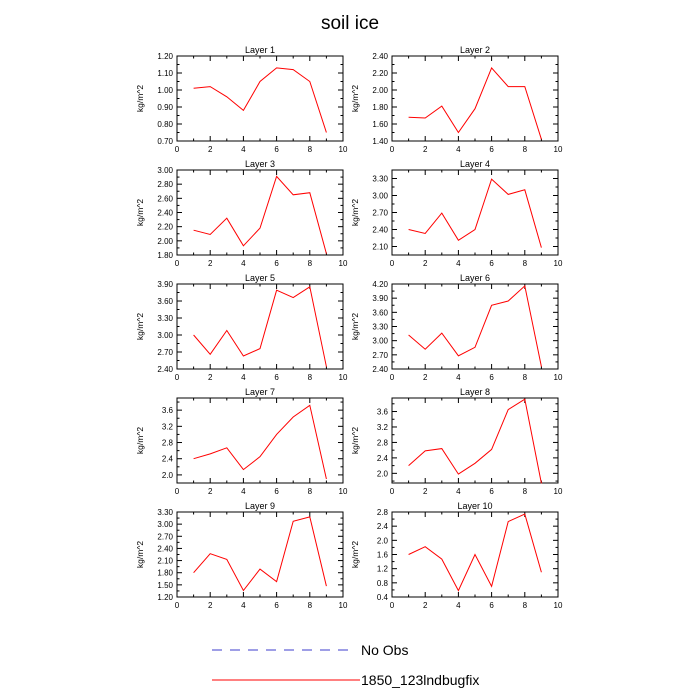 This screenshot has width=700, height=700. Describe the element at coordinates (165, 301) in the screenshot. I see `y-tick-label: 3.60` at that location.